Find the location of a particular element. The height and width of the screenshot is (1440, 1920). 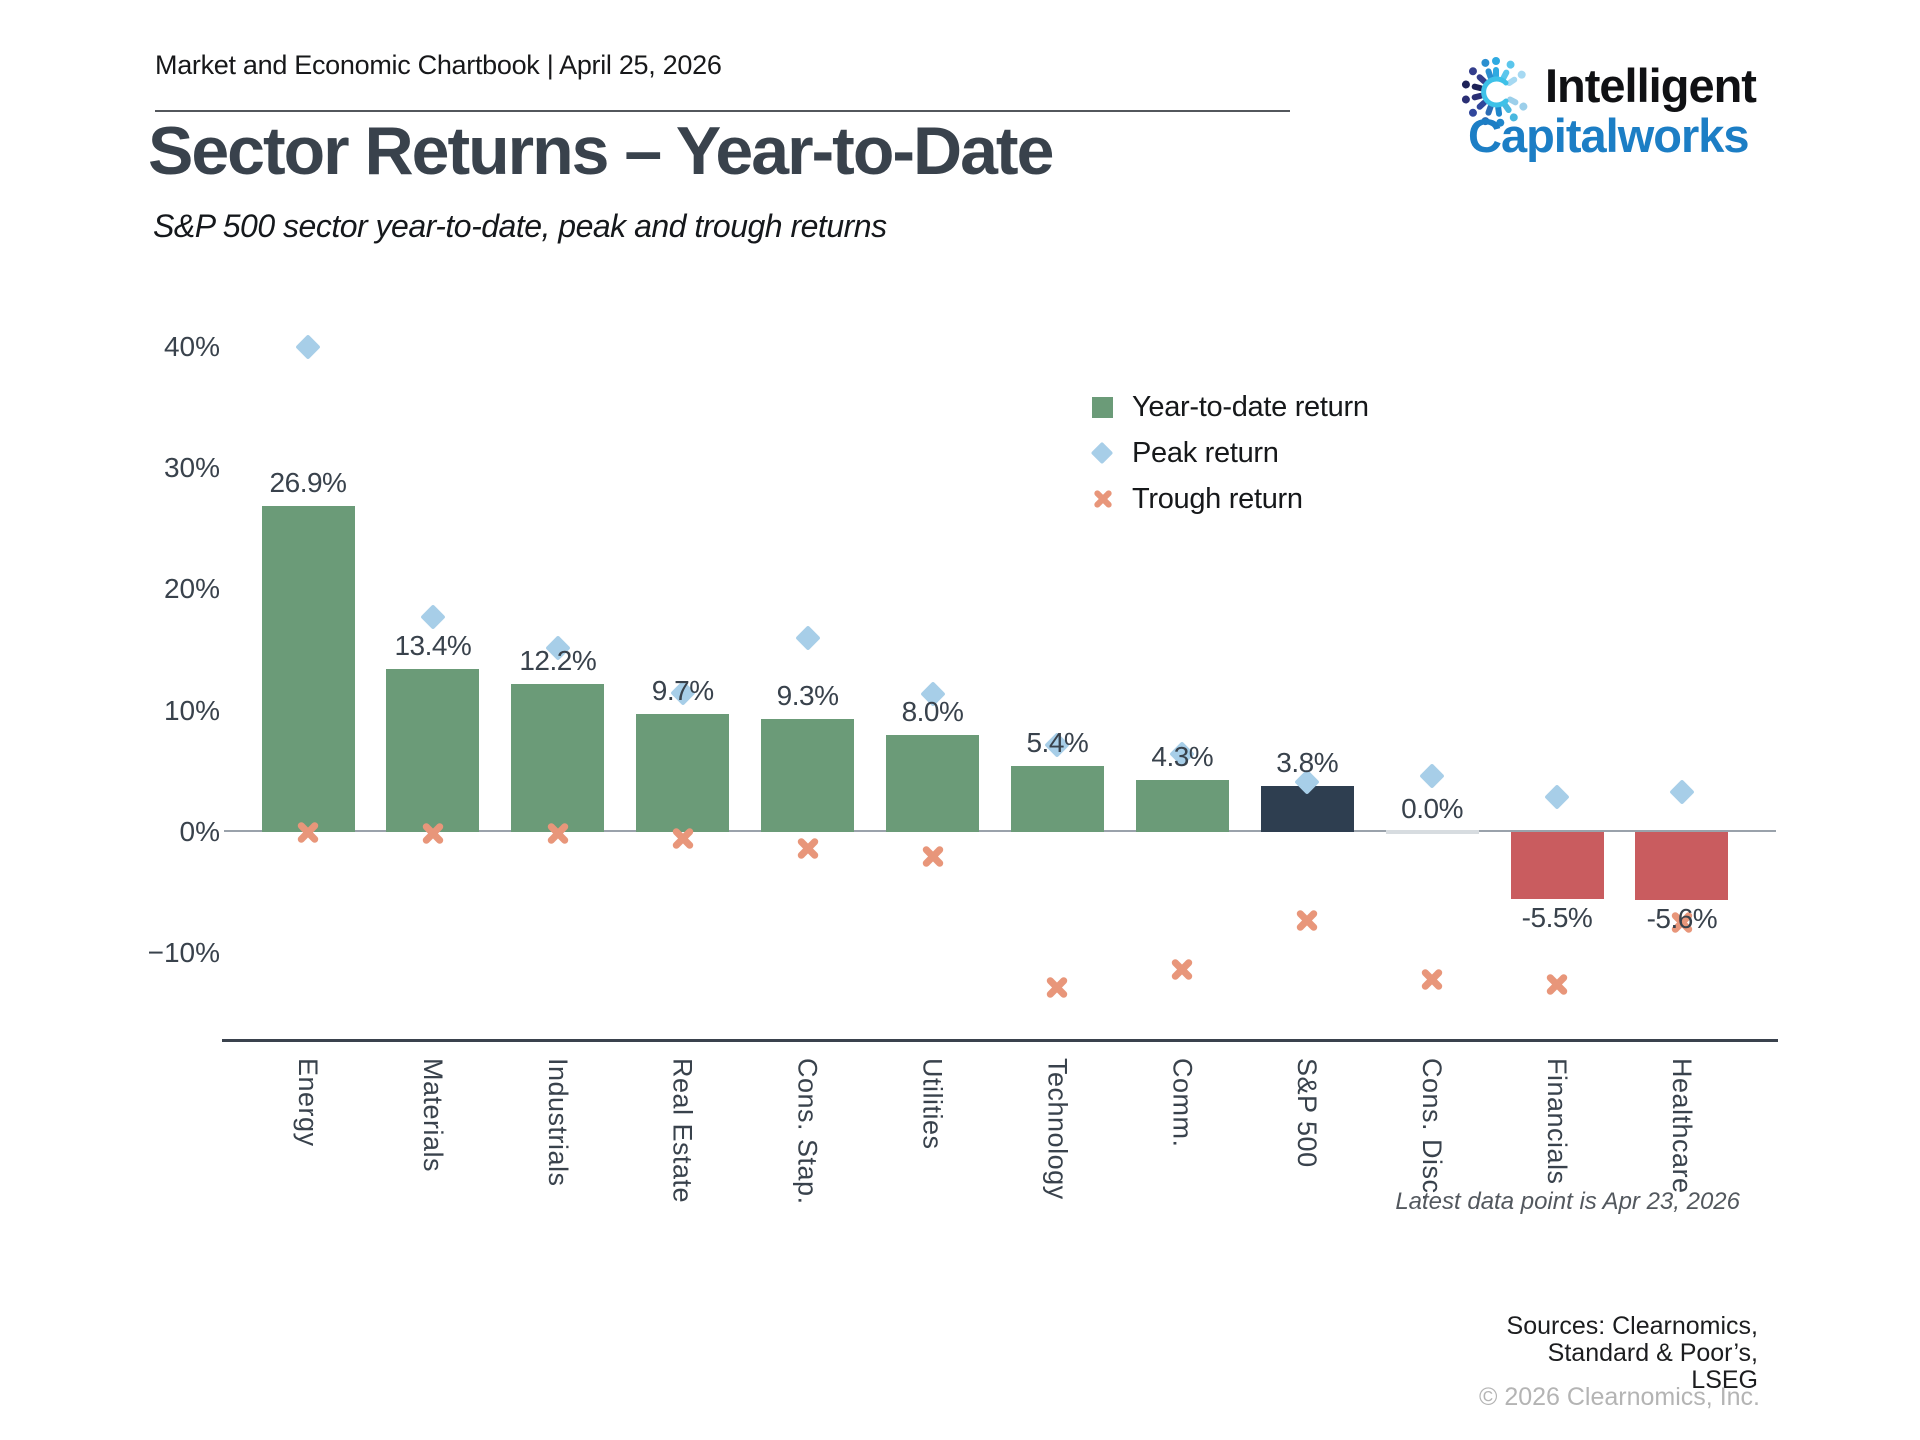

sources-line-3: LSEG is located at coordinates (1724, 1380).